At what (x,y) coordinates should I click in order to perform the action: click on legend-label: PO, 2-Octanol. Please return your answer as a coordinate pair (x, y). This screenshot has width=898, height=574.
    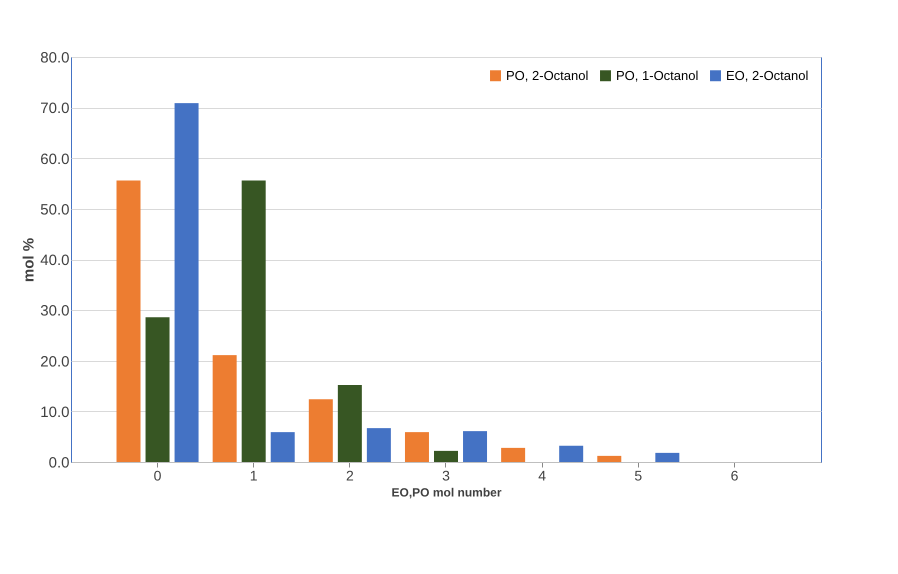
    Looking at the image, I should click on (547, 75).